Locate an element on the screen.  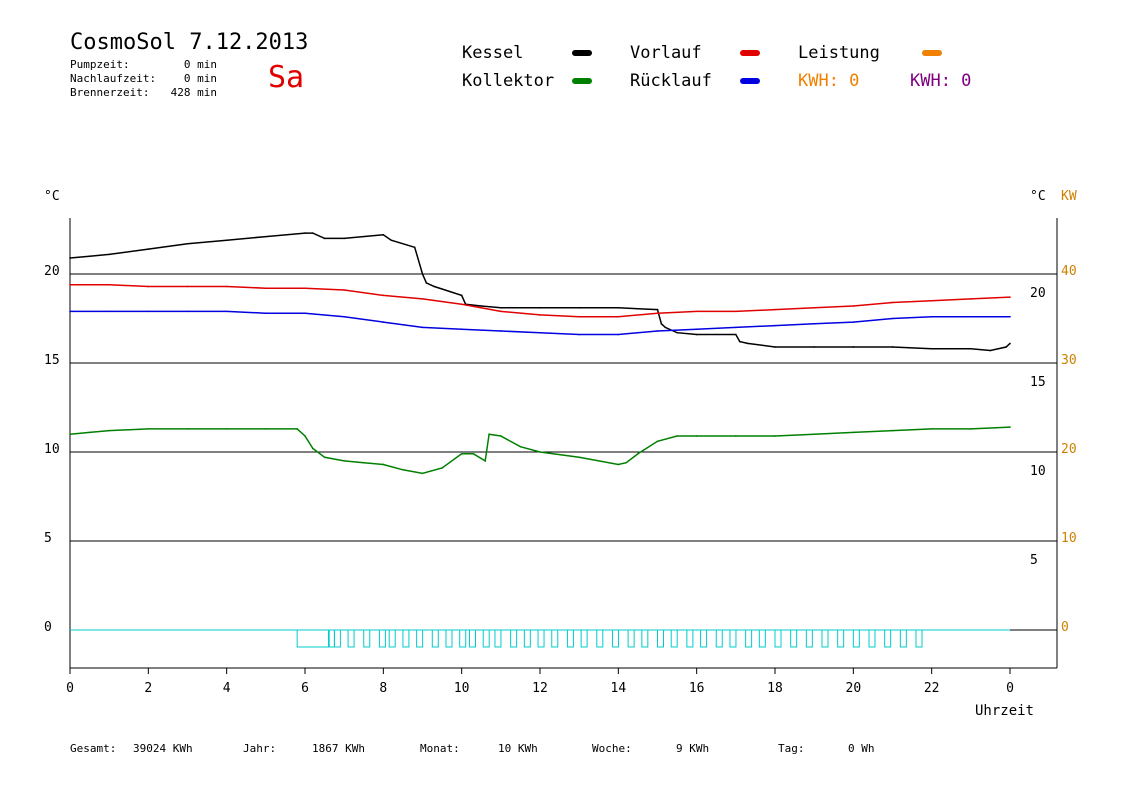
pump-time-label: Pumpzeit: is located at coordinates (100, 64).